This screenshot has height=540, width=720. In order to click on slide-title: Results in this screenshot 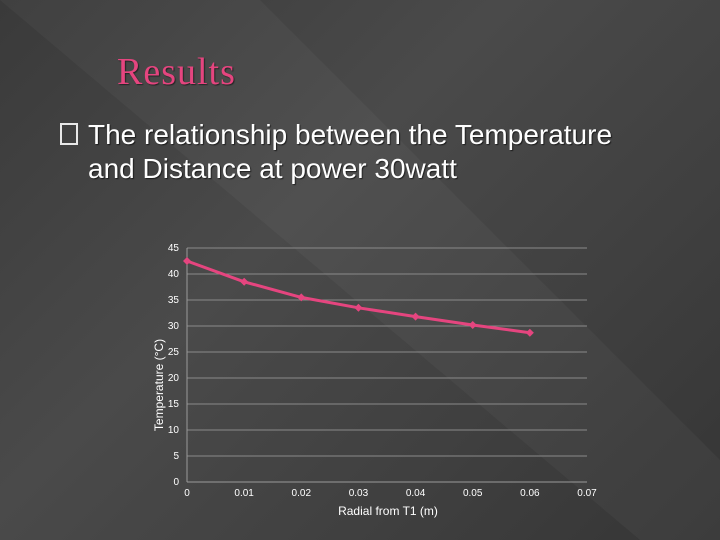, I will do `click(176, 72)`.